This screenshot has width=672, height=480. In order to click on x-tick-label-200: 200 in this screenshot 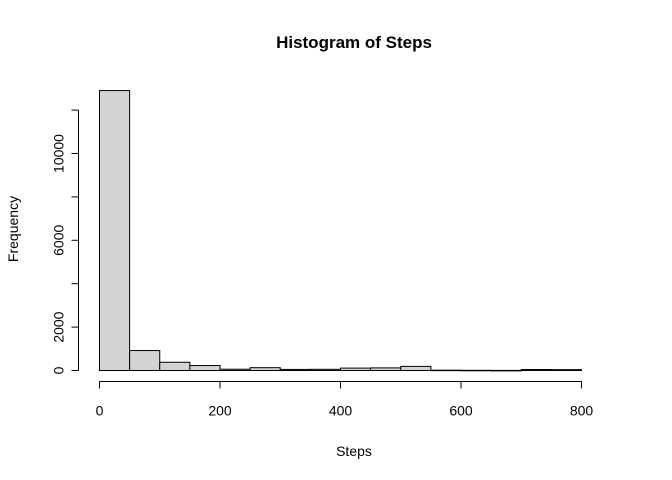, I will do `click(220, 411)`.